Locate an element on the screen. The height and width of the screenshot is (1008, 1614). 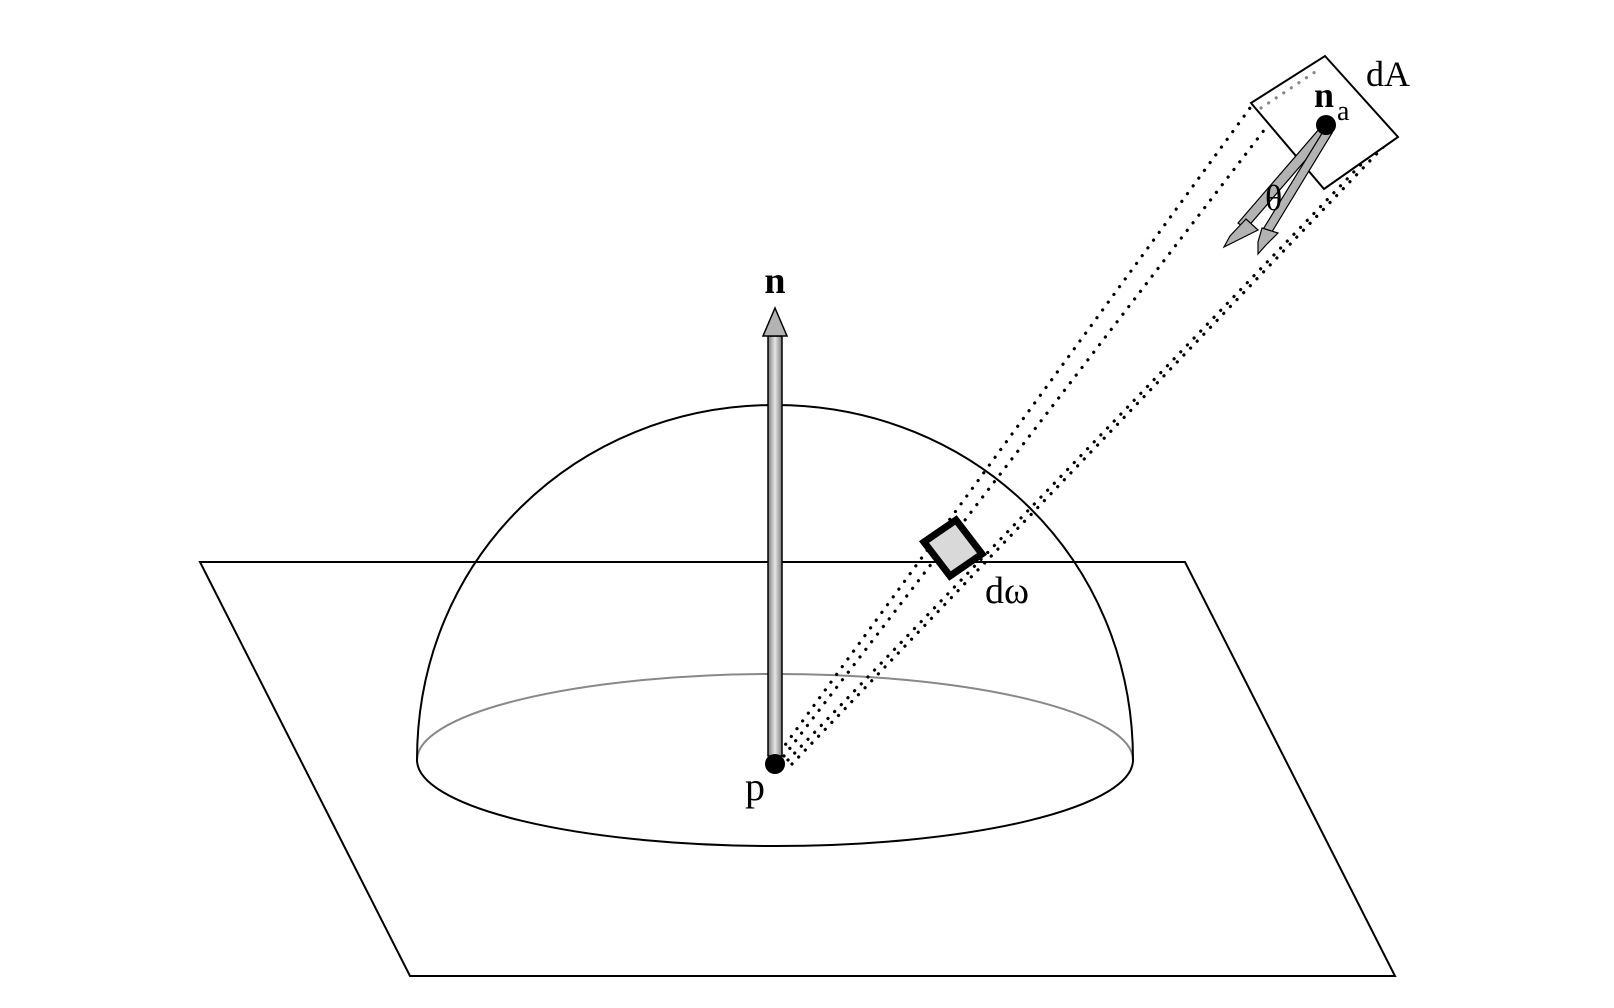
area-normal-subscript: a is located at coordinates (1343, 111).